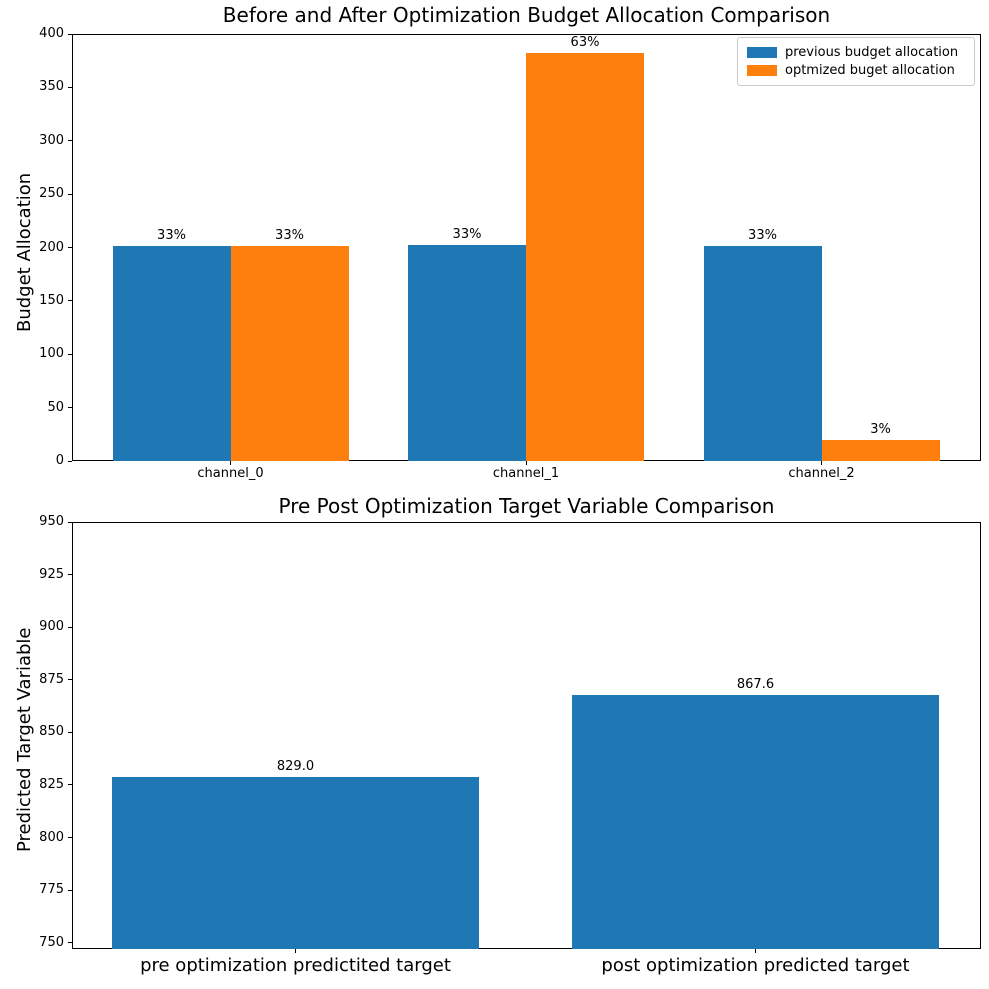  Describe the element at coordinates (870, 71) in the screenshot. I see `legend-label-optimized: optmized buget allocation` at that location.